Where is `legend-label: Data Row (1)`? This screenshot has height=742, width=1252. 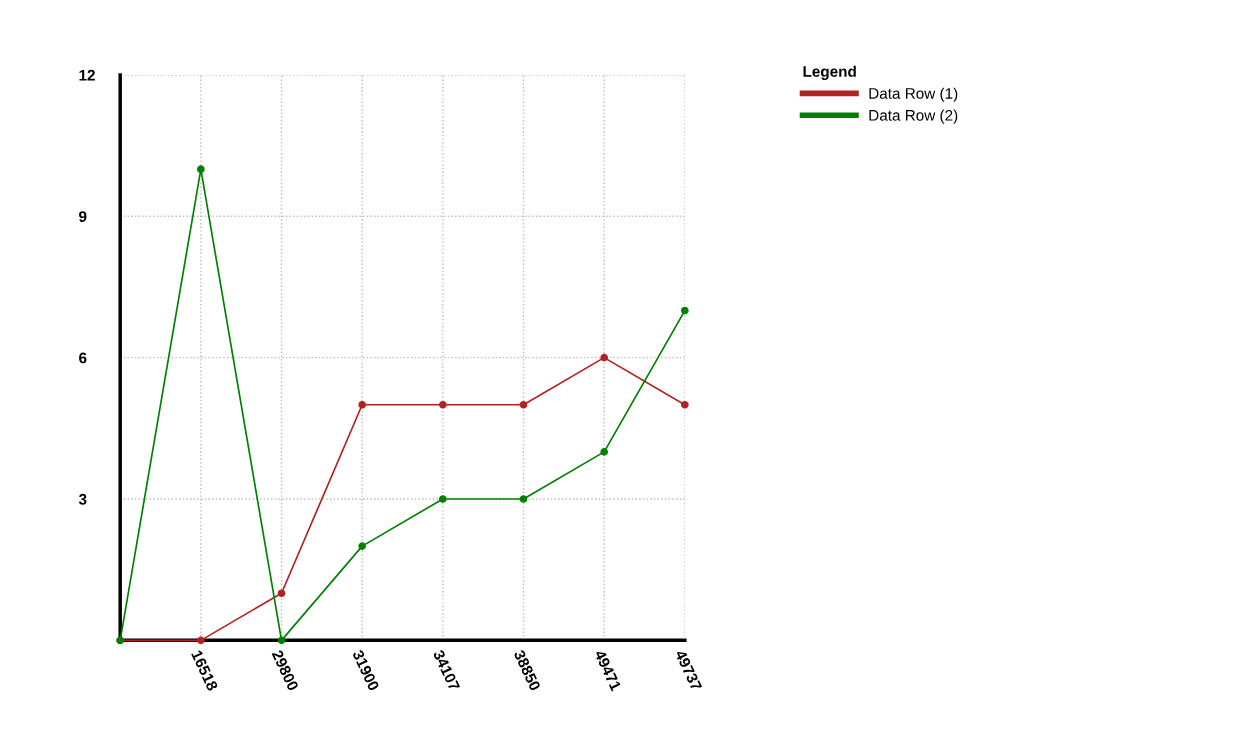 legend-label: Data Row (1) is located at coordinates (913, 94).